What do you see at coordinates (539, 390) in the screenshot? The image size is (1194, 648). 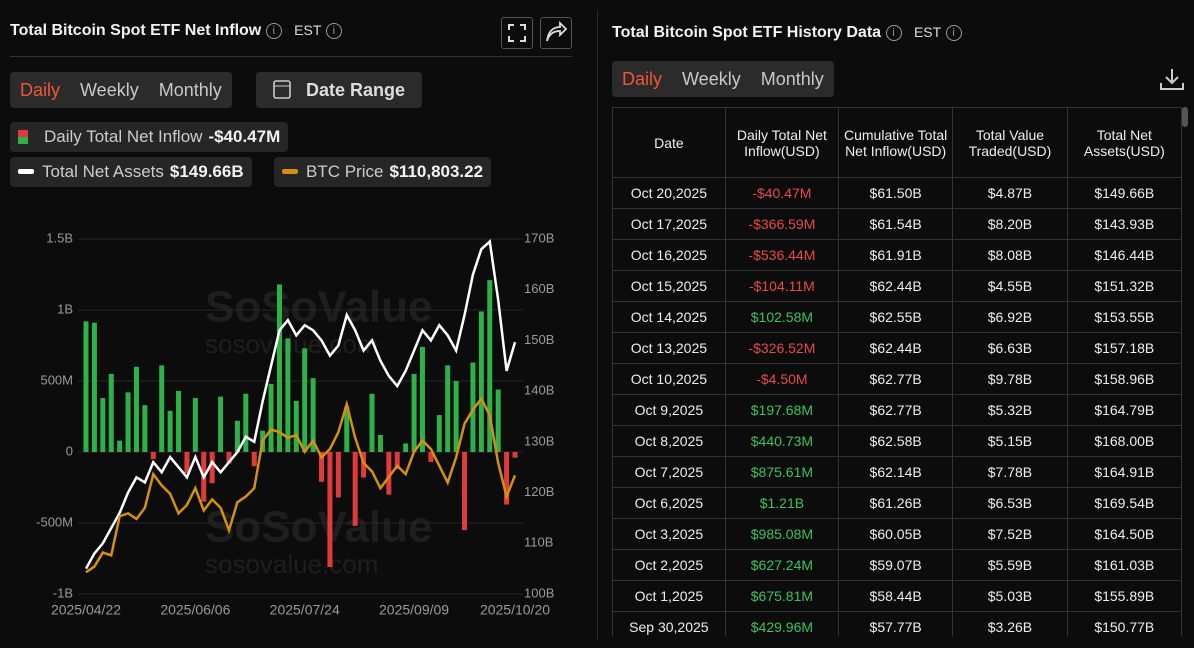 I see `y2-tick-label: 140B` at bounding box center [539, 390].